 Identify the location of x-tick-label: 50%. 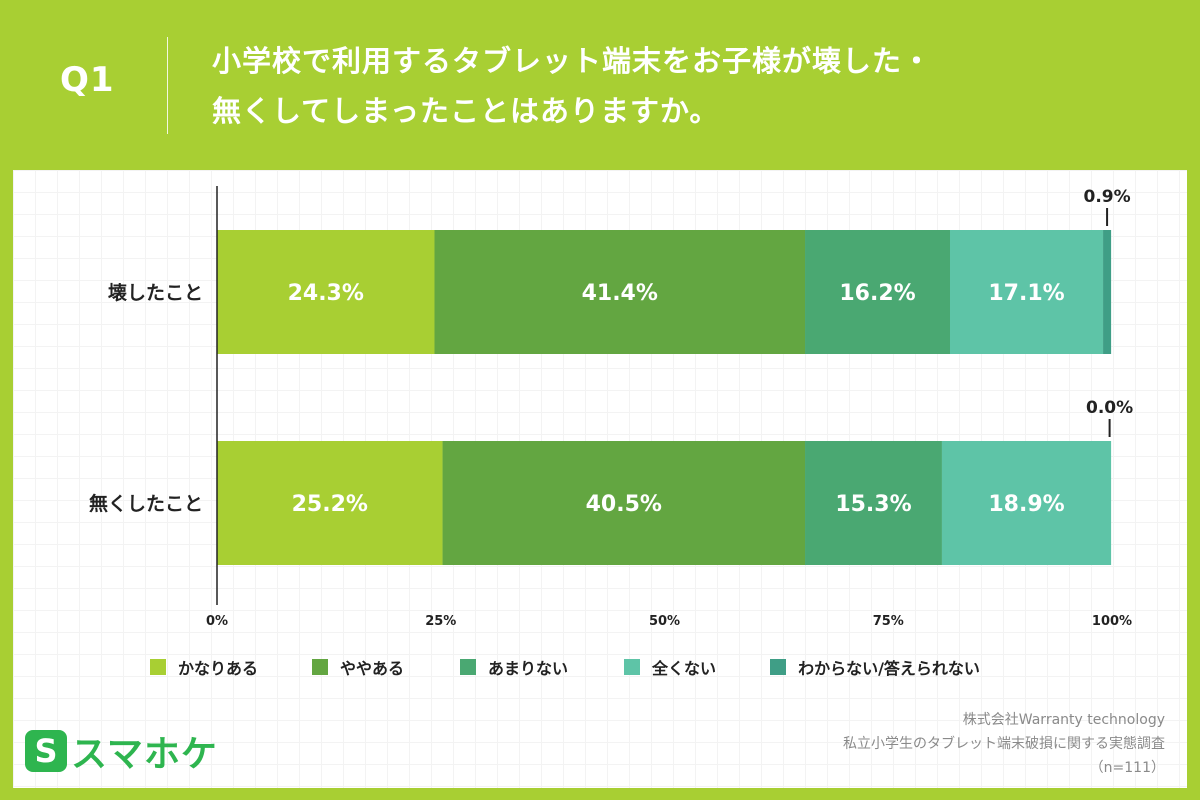
(664, 621).